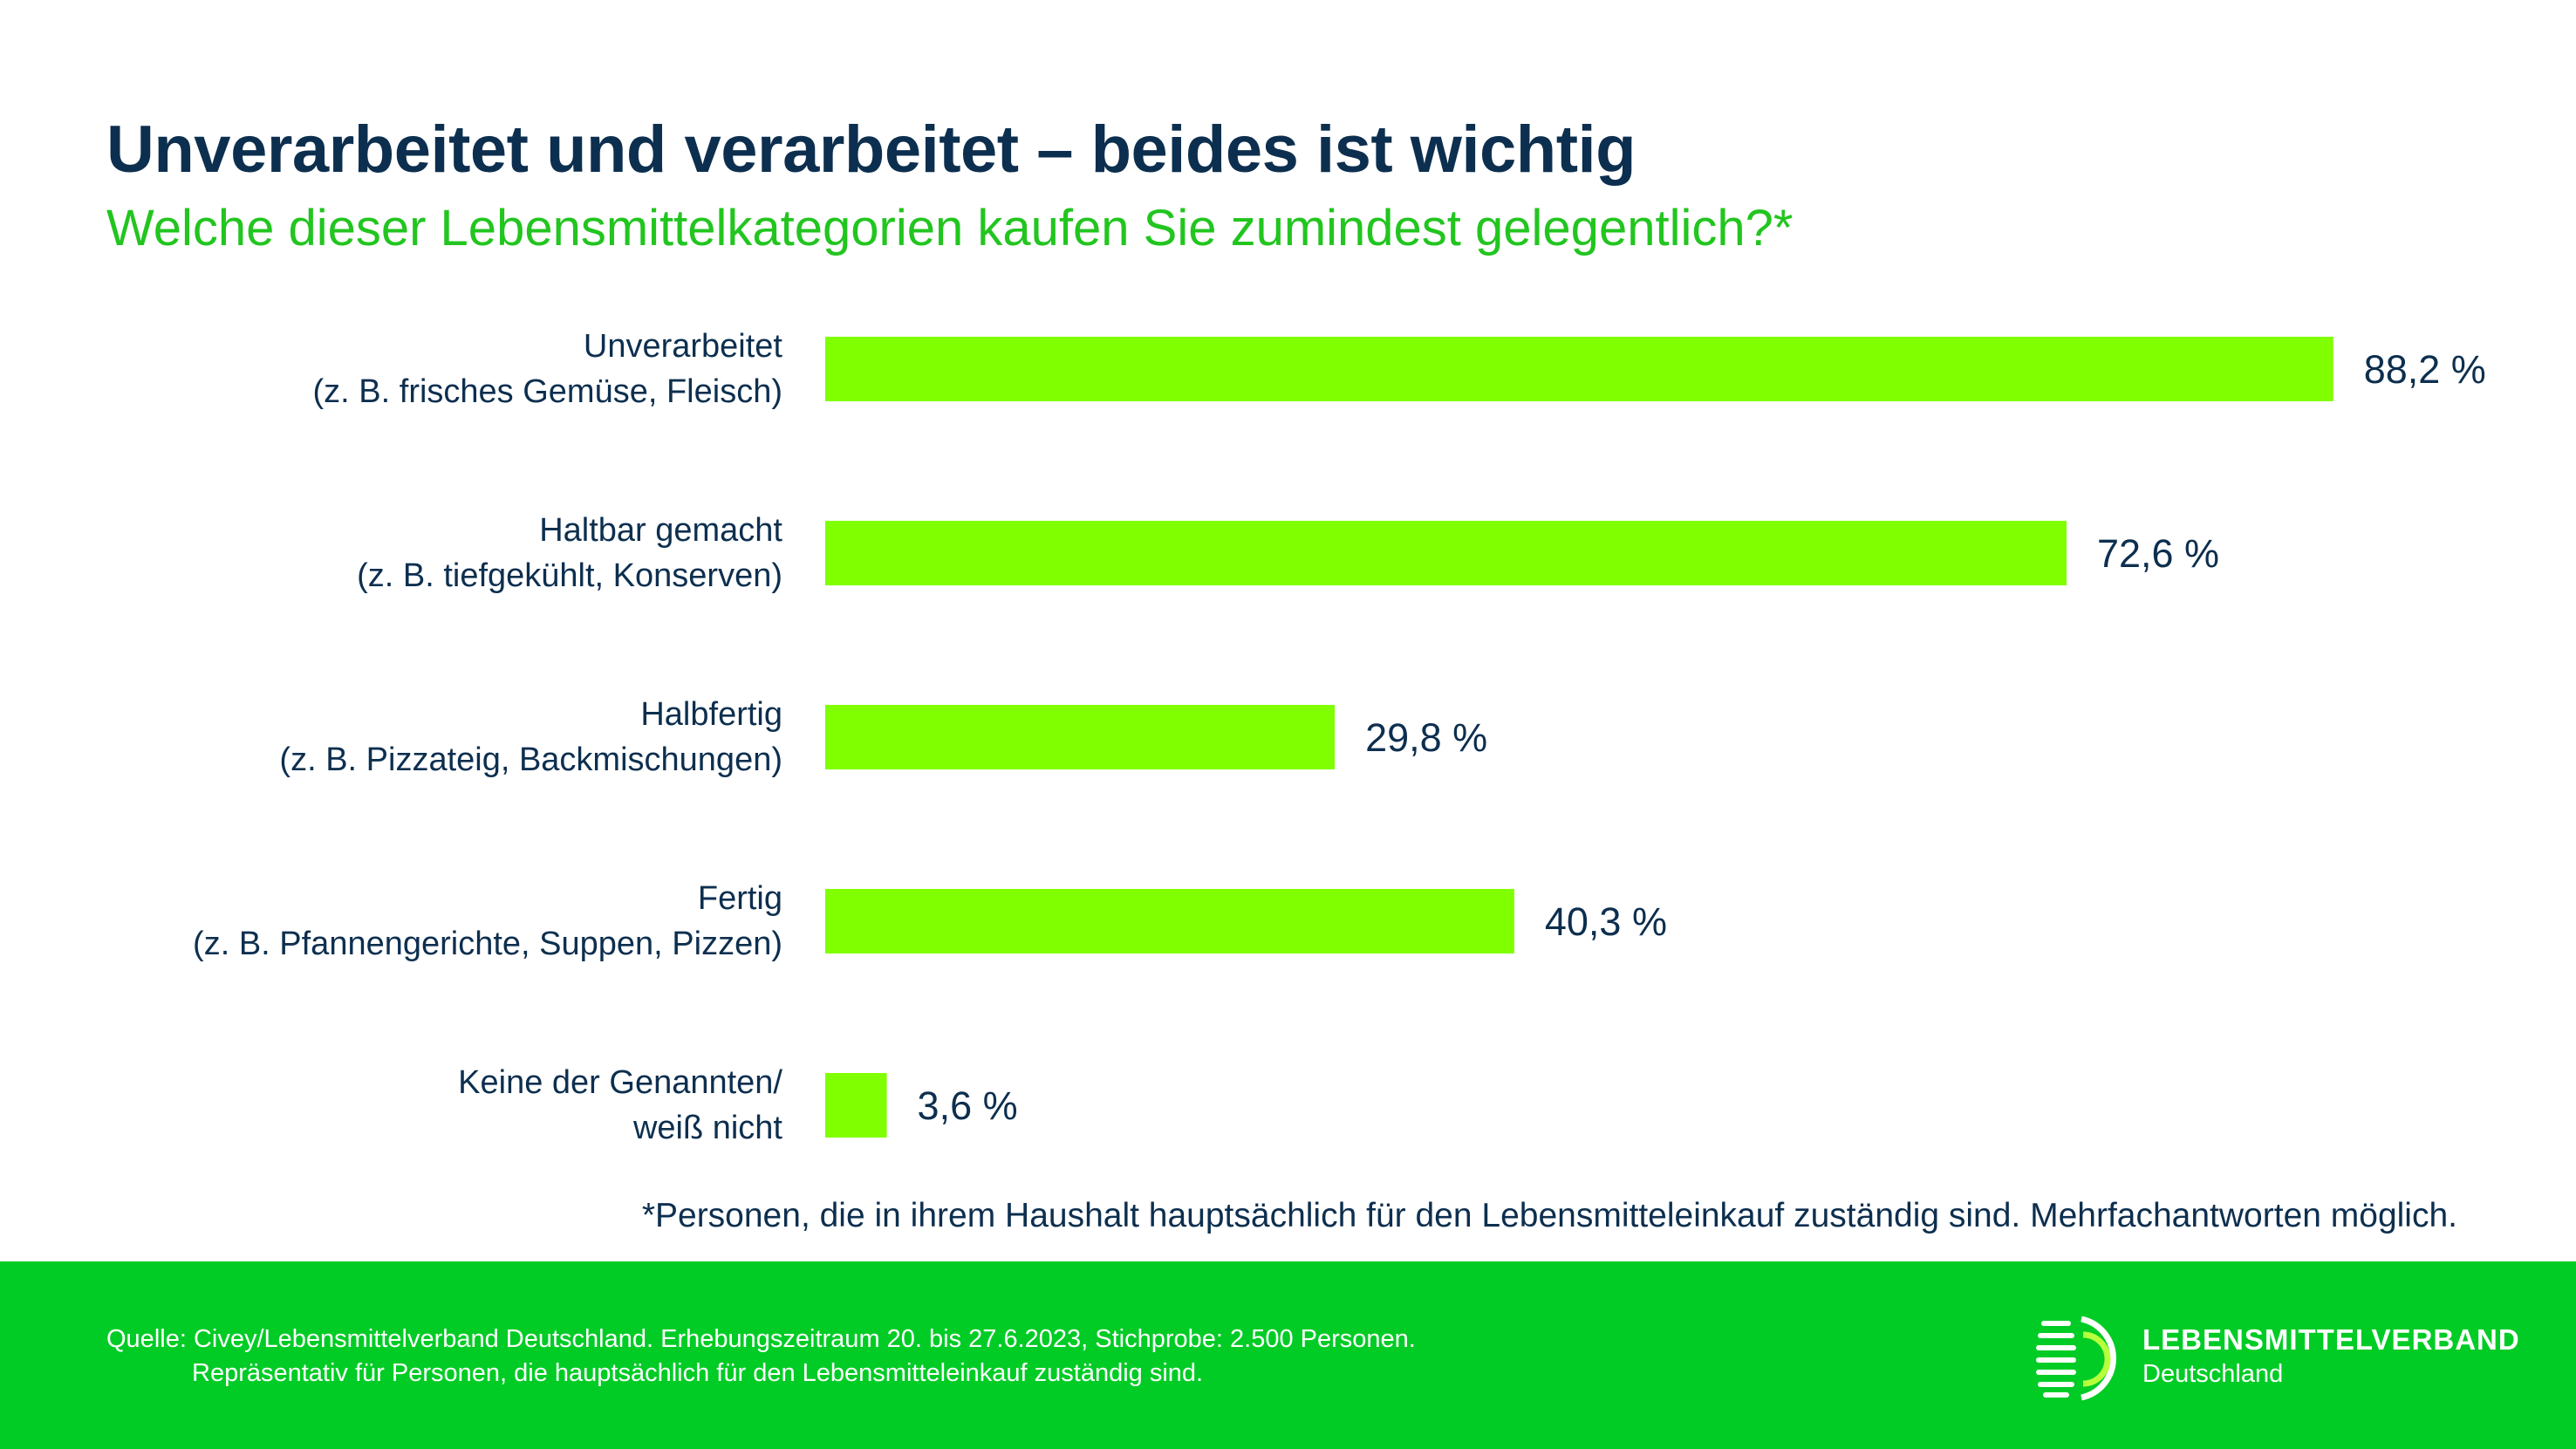 The height and width of the screenshot is (1449, 2576). Describe the element at coordinates (530, 760) in the screenshot. I see `category-label: (z. B. Pizzateig, Backmischungen)` at that location.